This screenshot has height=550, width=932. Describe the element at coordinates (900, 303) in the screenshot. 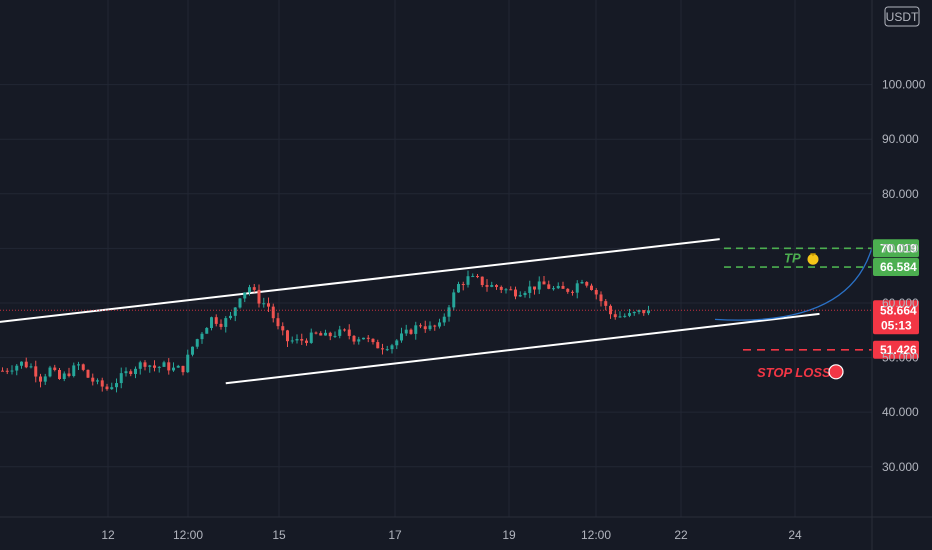

I see `y-tick-label: 60.000` at that location.